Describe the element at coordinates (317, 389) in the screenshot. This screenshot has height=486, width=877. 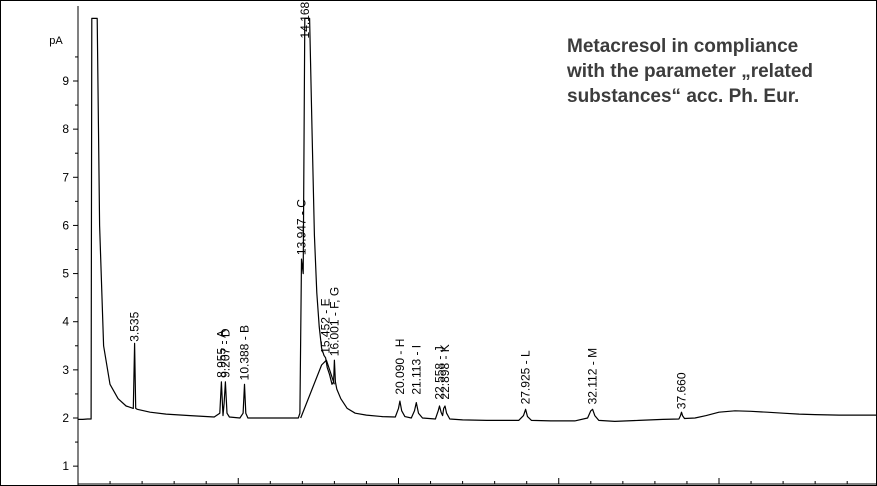
I see `series-line-baseline` at that location.